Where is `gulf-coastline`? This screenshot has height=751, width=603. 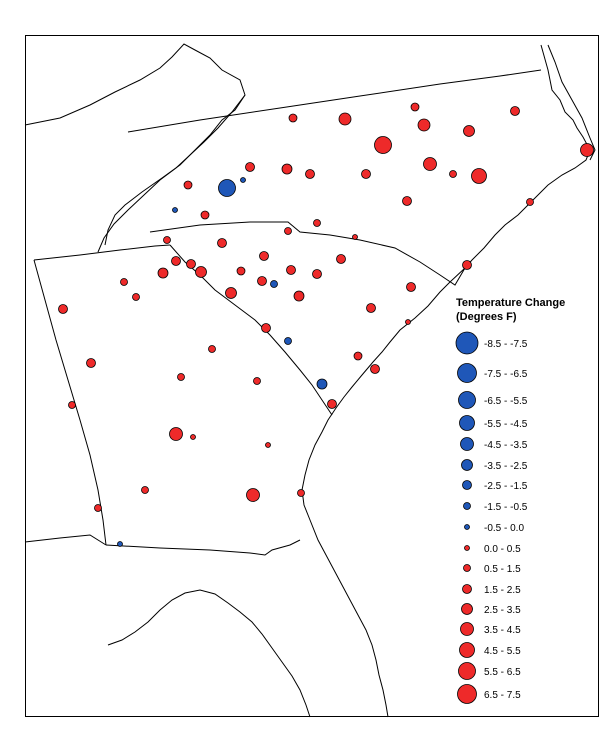
gulf-coastline is located at coordinates (209, 653).